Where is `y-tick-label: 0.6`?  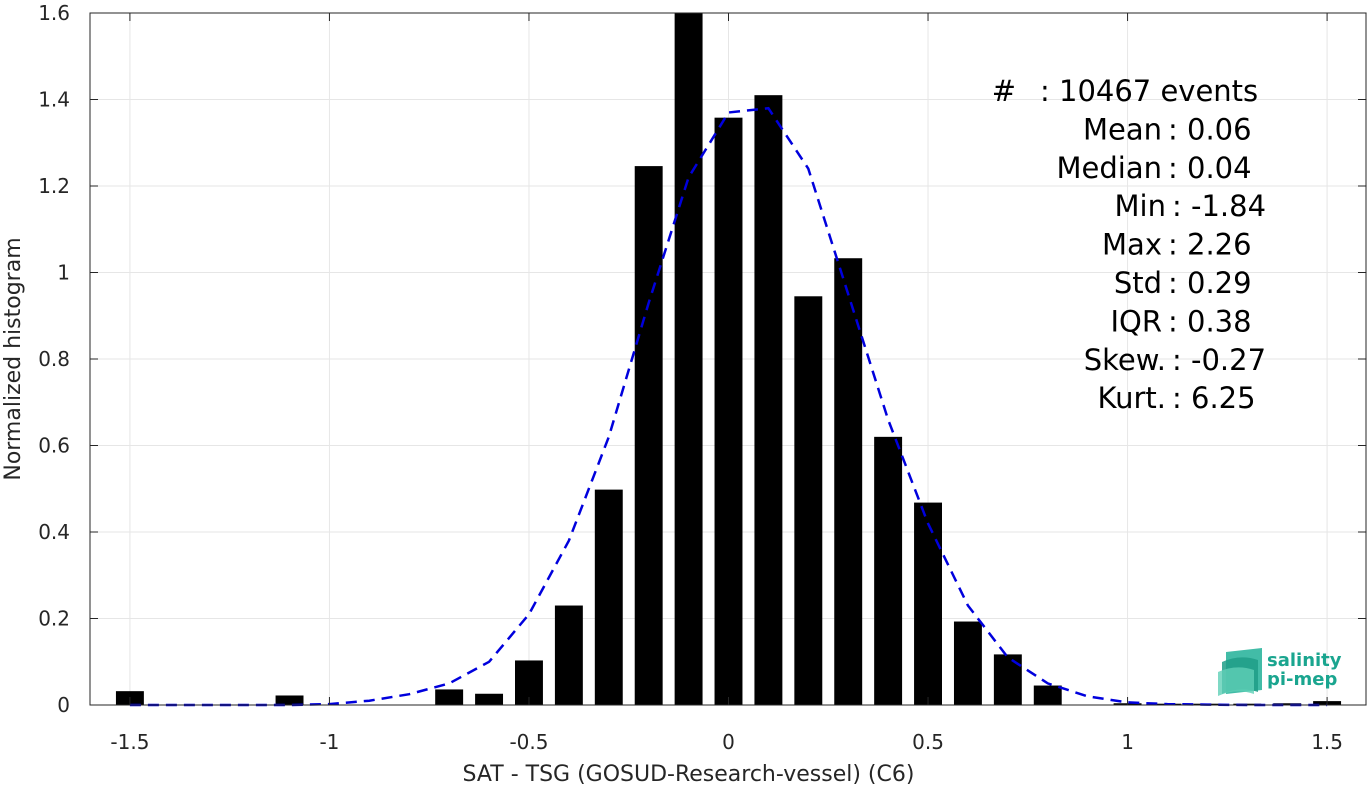
y-tick-label: 0.6 is located at coordinates (54, 446).